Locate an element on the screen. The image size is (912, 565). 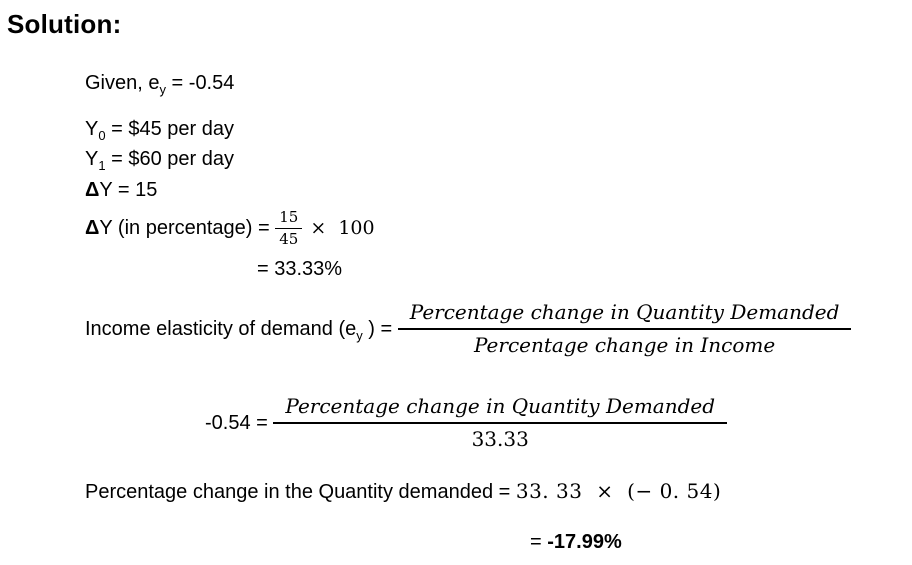
y1-symbol: Y is located at coordinates (92, 159).